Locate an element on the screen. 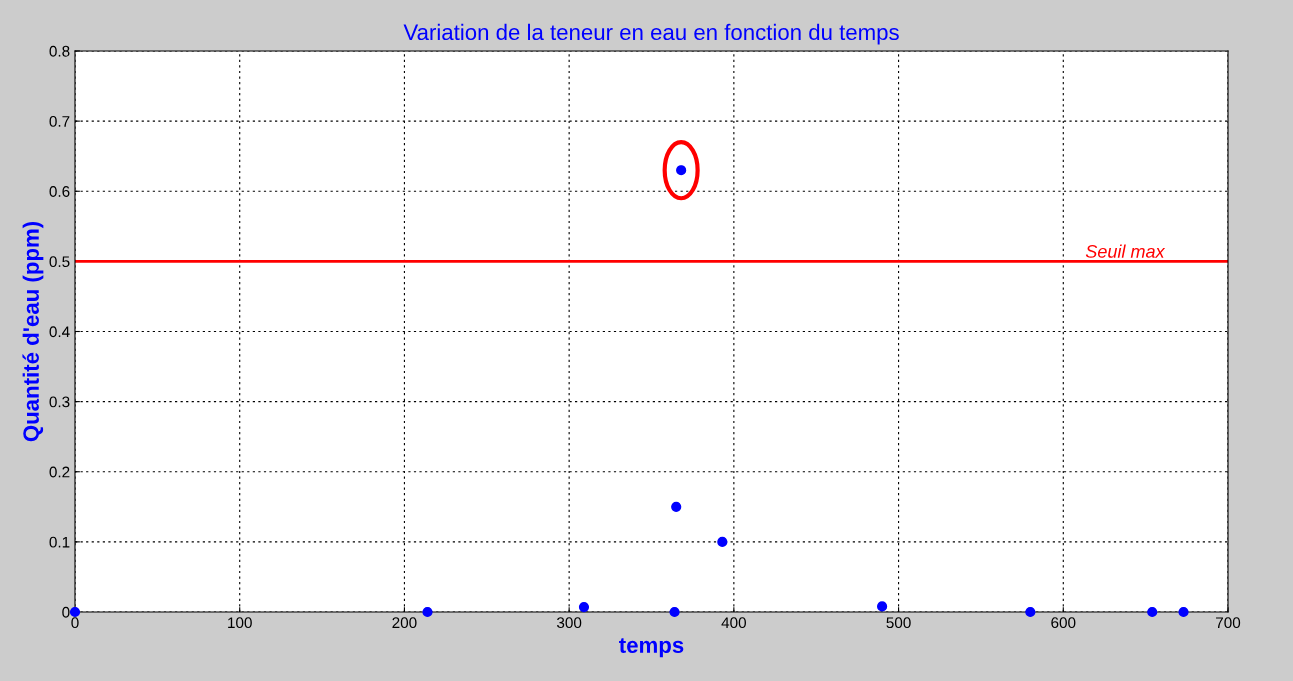 The height and width of the screenshot is (681, 1293). y-axis-title: Quantité d'eau (ppm) is located at coordinates (33, 331).